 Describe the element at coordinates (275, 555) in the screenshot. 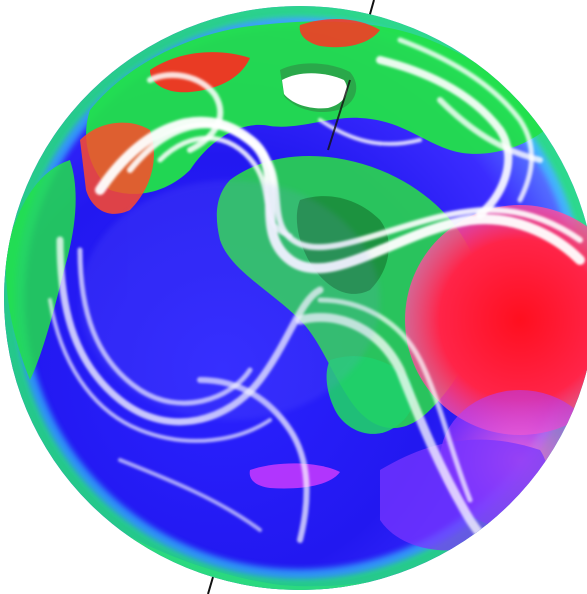

I see `land-bottom-rim` at that location.